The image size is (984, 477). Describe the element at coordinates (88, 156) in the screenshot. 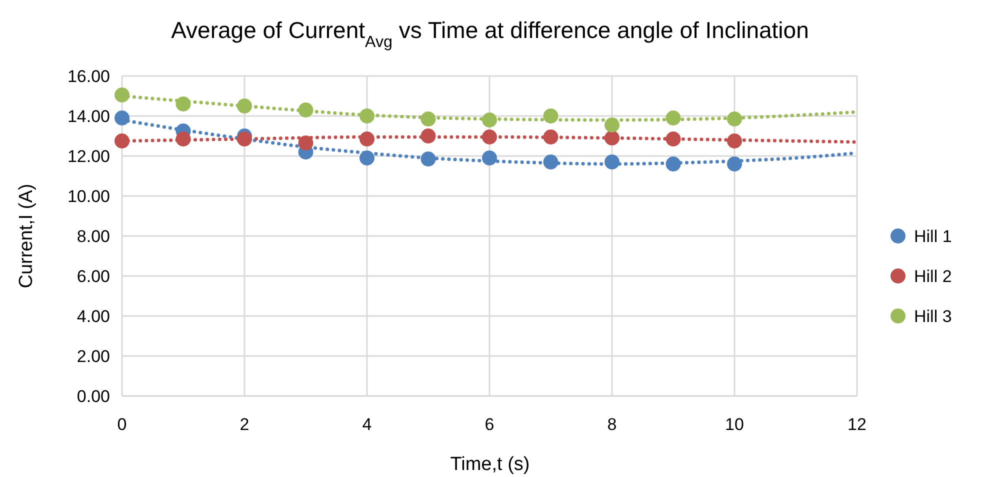

I see `y-tick-label: 12.00` at that location.